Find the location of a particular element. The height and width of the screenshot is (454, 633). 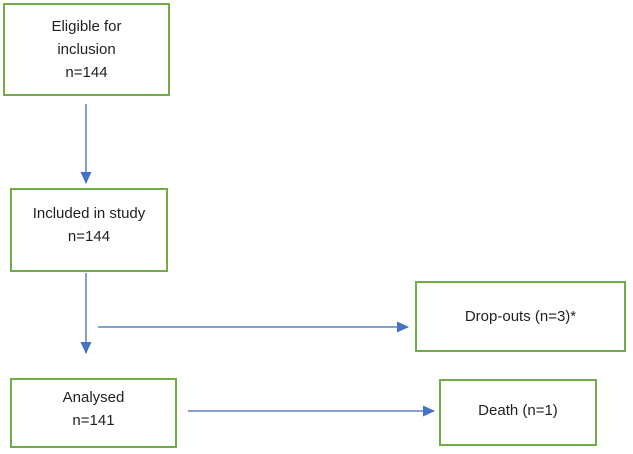

flow-box-included-count: n=144 is located at coordinates (89, 236).